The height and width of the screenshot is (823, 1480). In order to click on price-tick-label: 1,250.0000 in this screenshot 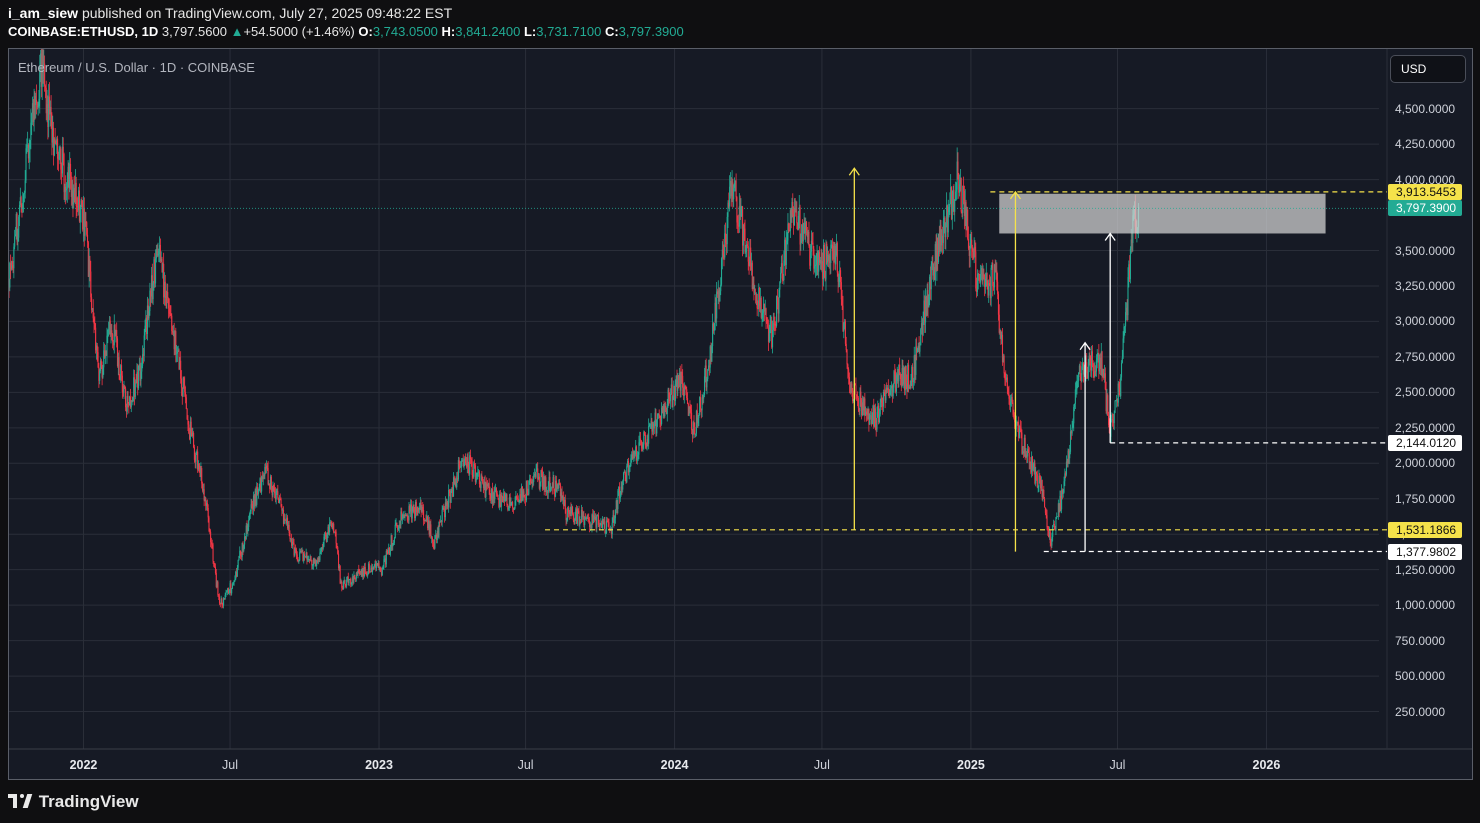, I will do `click(1425, 569)`.